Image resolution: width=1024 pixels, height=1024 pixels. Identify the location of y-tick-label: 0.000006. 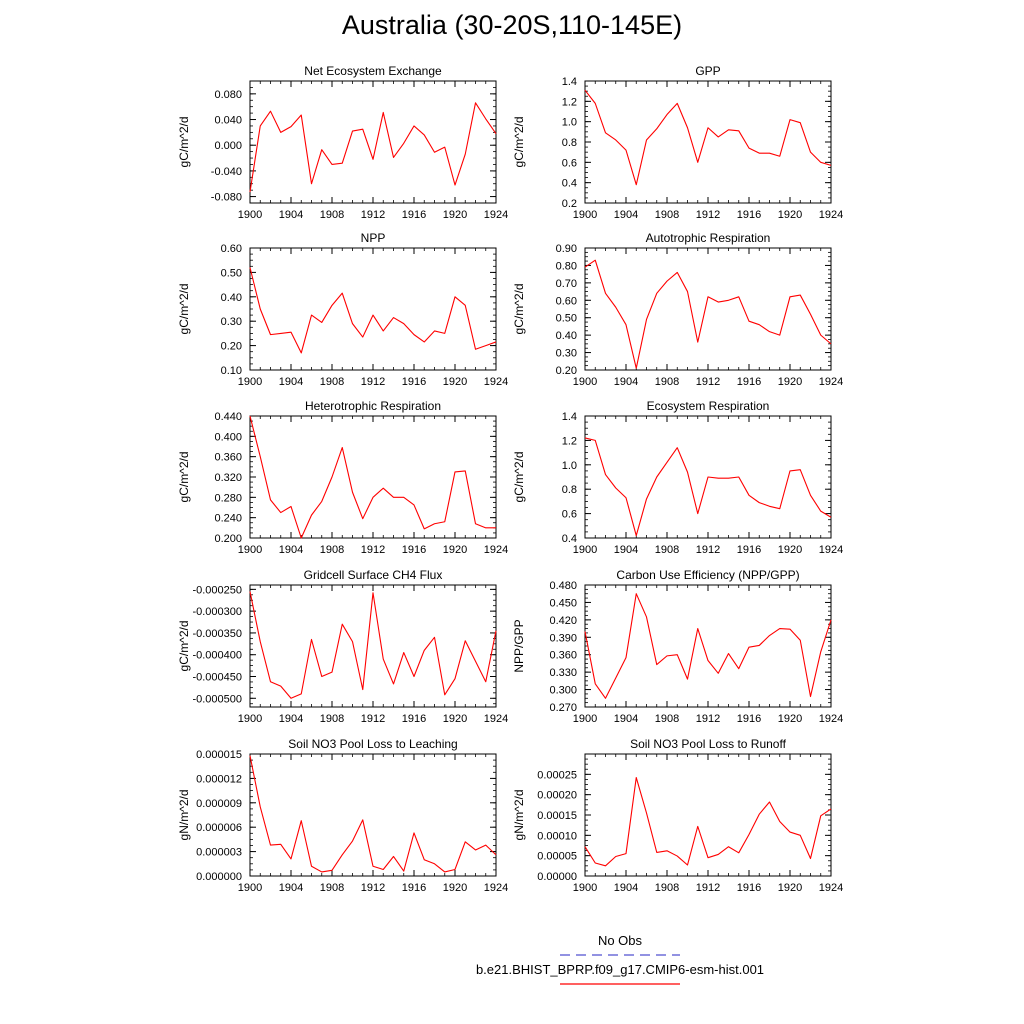
(219, 828).